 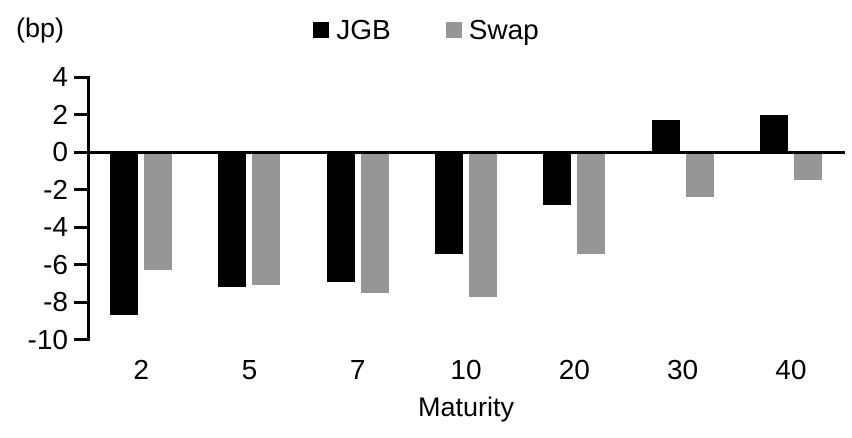 I want to click on legend-label-jgb: JGB, so click(x=363, y=29).